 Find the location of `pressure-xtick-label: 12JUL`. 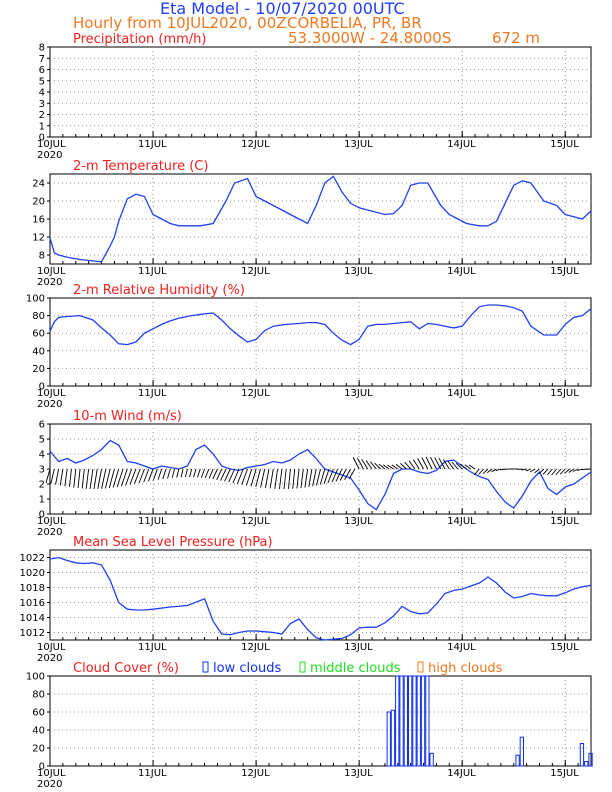

pressure-xtick-label: 12JUL is located at coordinates (255, 647).